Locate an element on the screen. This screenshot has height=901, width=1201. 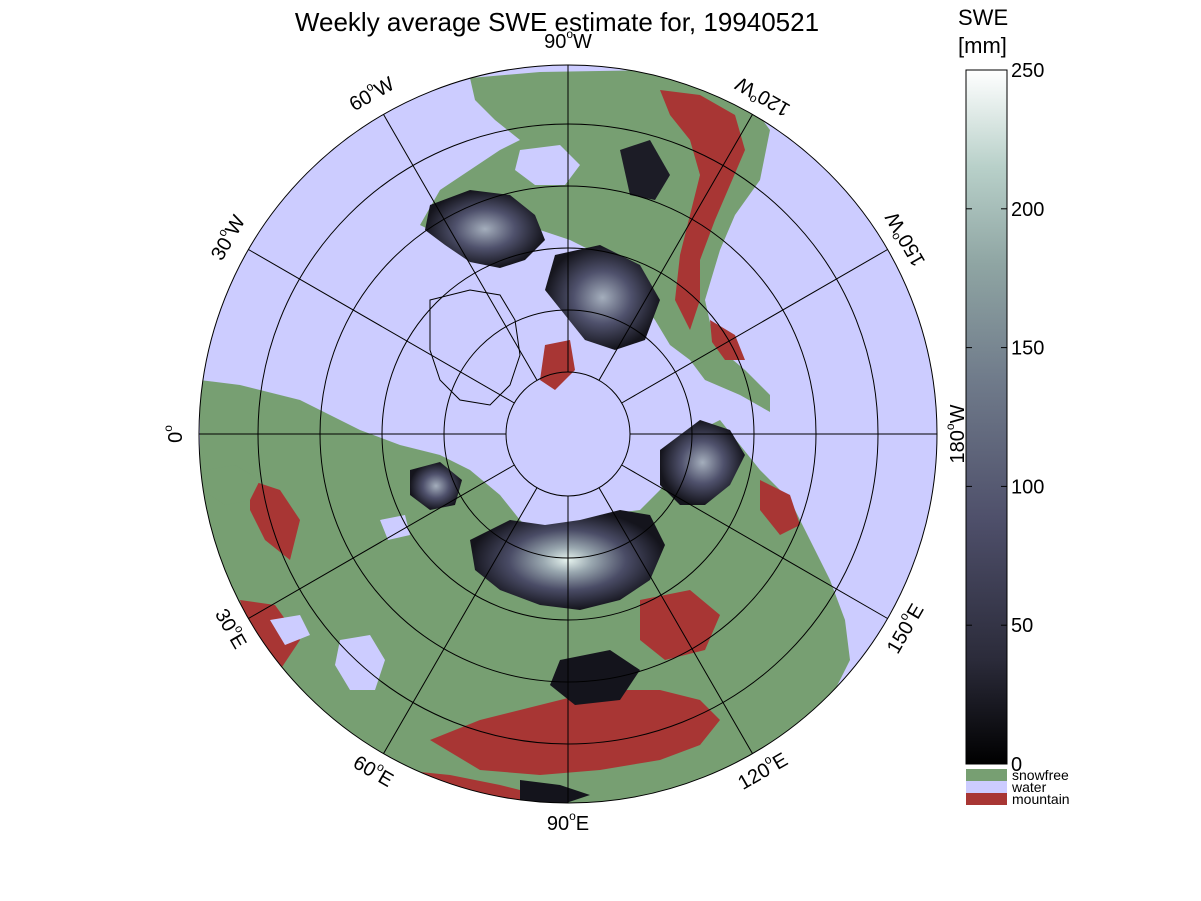
kamchatka-mountain is located at coordinates (780, 507).